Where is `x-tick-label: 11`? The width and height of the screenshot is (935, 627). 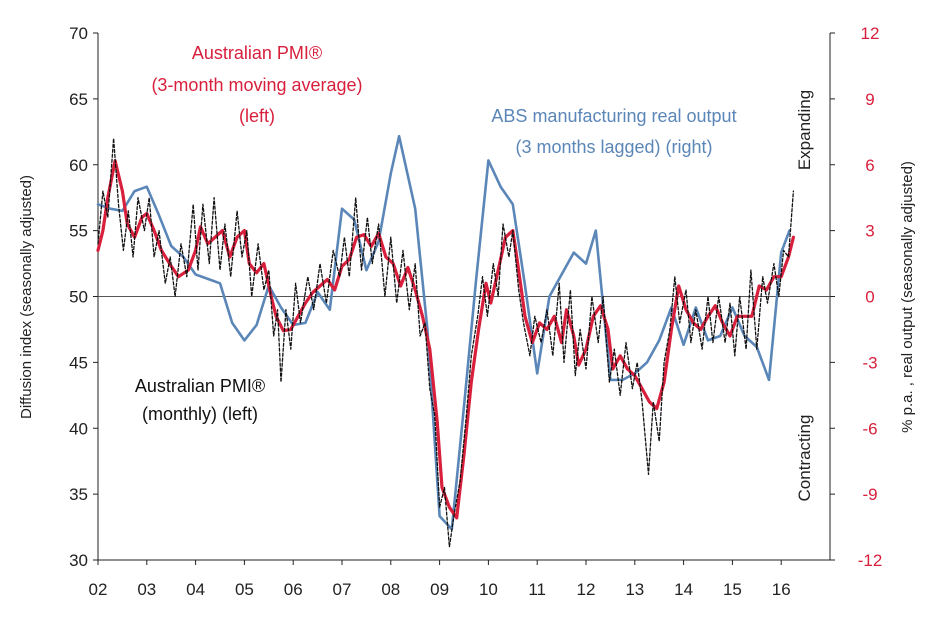
x-tick-label: 11 is located at coordinates (537, 589).